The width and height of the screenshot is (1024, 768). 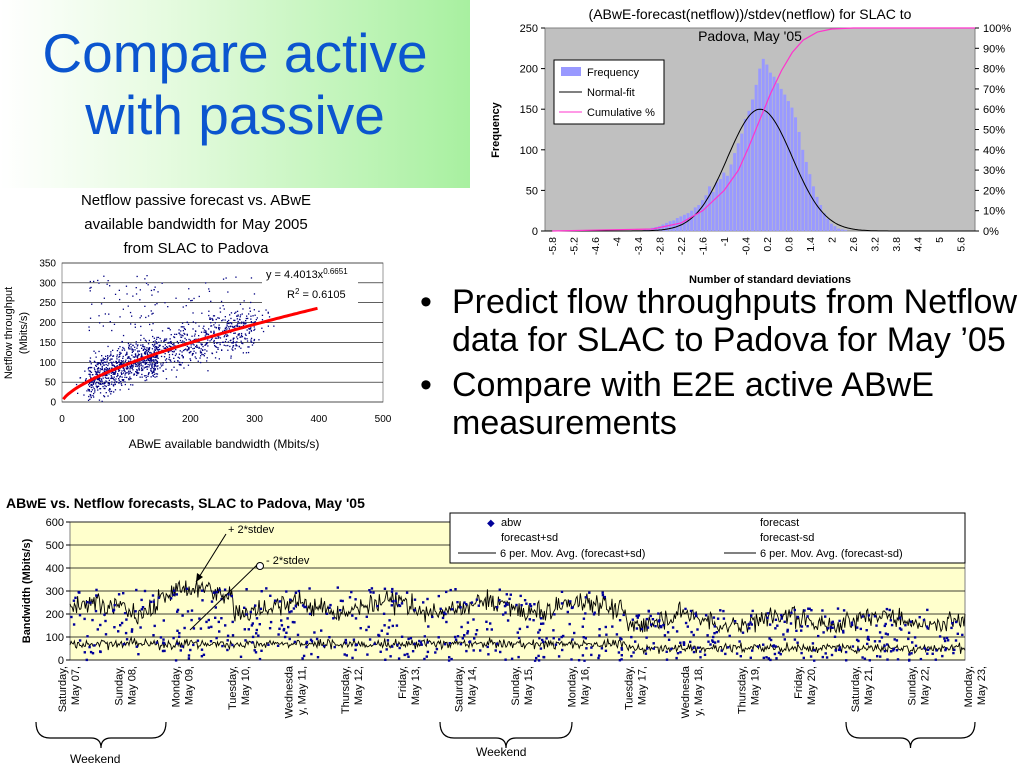 What do you see at coordinates (383, 419) in the screenshot?
I see `x-tick-label: 500` at bounding box center [383, 419].